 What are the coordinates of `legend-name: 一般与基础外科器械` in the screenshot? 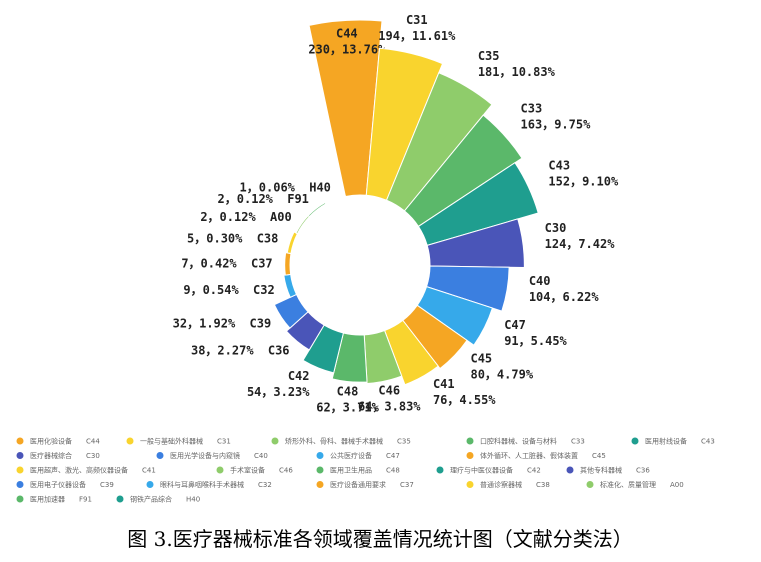 It's located at (171, 441).